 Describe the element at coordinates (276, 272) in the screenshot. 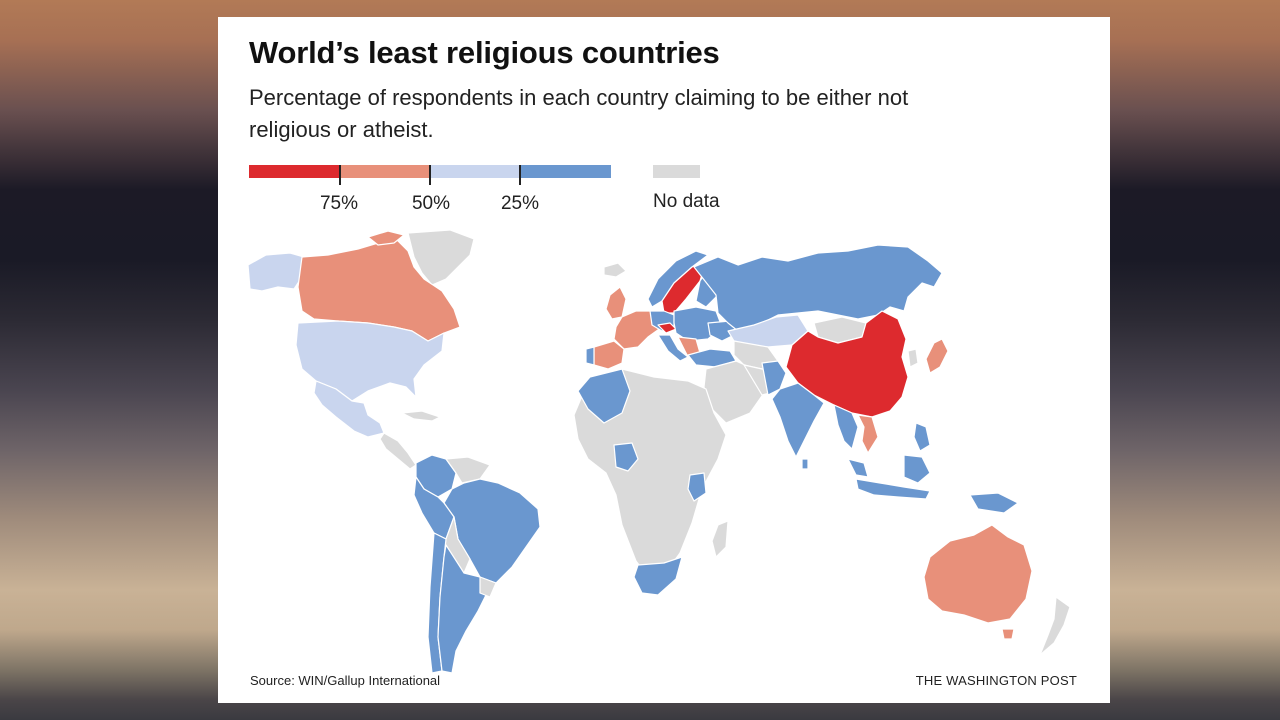

I see `region-alaska` at that location.